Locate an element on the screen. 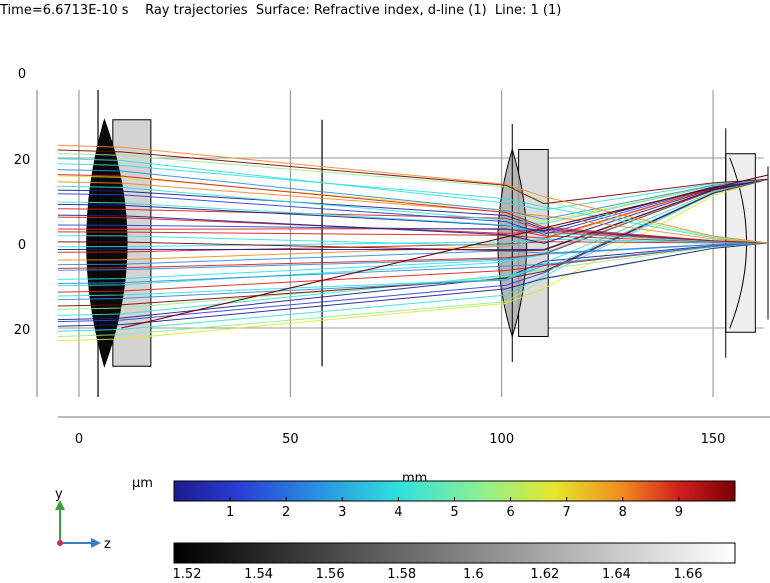  ray-colorbar-ticks: 1 2 3 4 5 6 7 8 9 is located at coordinates (454, 508).